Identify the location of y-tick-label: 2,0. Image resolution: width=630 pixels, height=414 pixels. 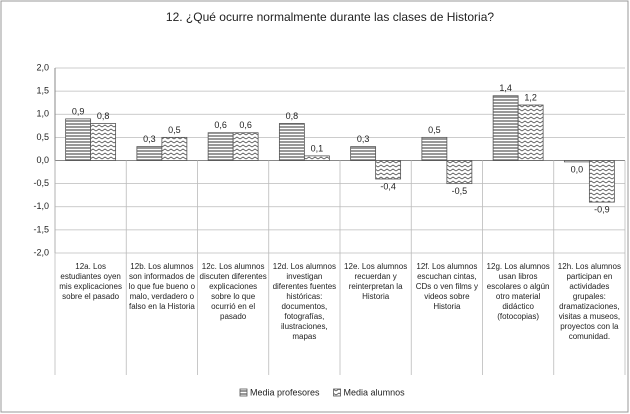
(42, 67).